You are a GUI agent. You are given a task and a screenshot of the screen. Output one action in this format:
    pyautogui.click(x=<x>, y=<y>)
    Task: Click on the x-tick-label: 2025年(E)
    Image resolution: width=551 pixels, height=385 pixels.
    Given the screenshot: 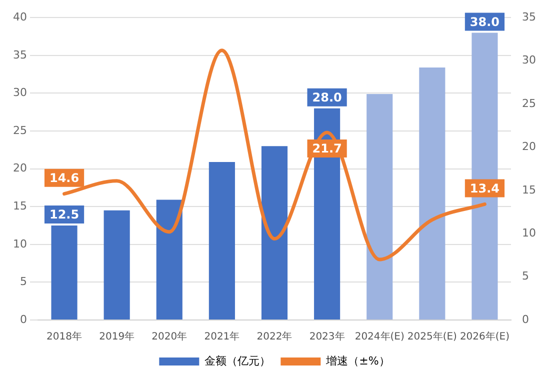 What is the action you would take?
    pyautogui.click(x=432, y=336)
    